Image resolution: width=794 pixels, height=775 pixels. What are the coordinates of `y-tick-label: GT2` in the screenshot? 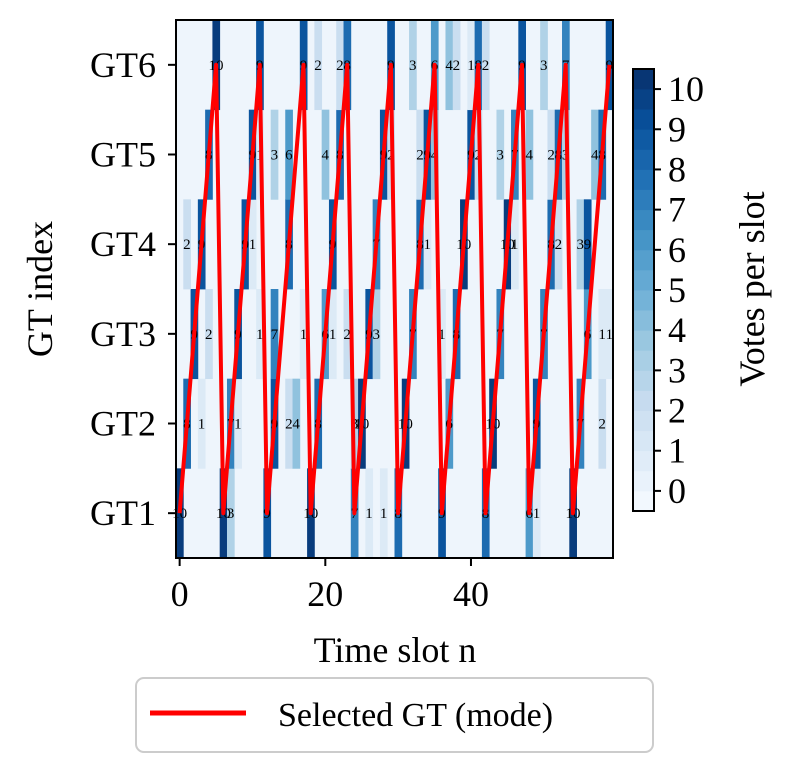 It's located at (123, 424).